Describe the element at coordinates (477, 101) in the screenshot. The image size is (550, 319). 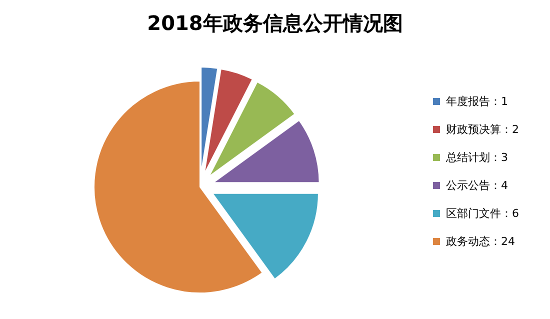
I see `legend-label: 年度报告：1` at that location.